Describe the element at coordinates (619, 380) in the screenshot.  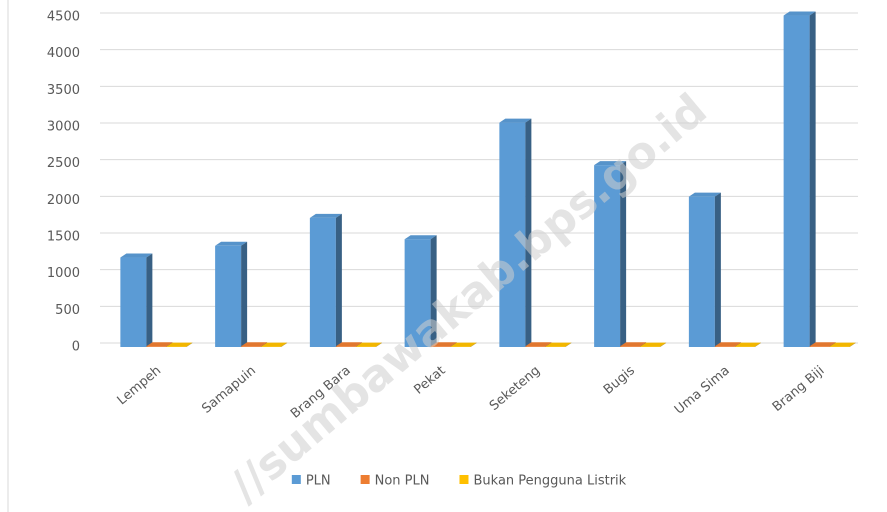
I see `x-tick-label: Bugis` at that location.